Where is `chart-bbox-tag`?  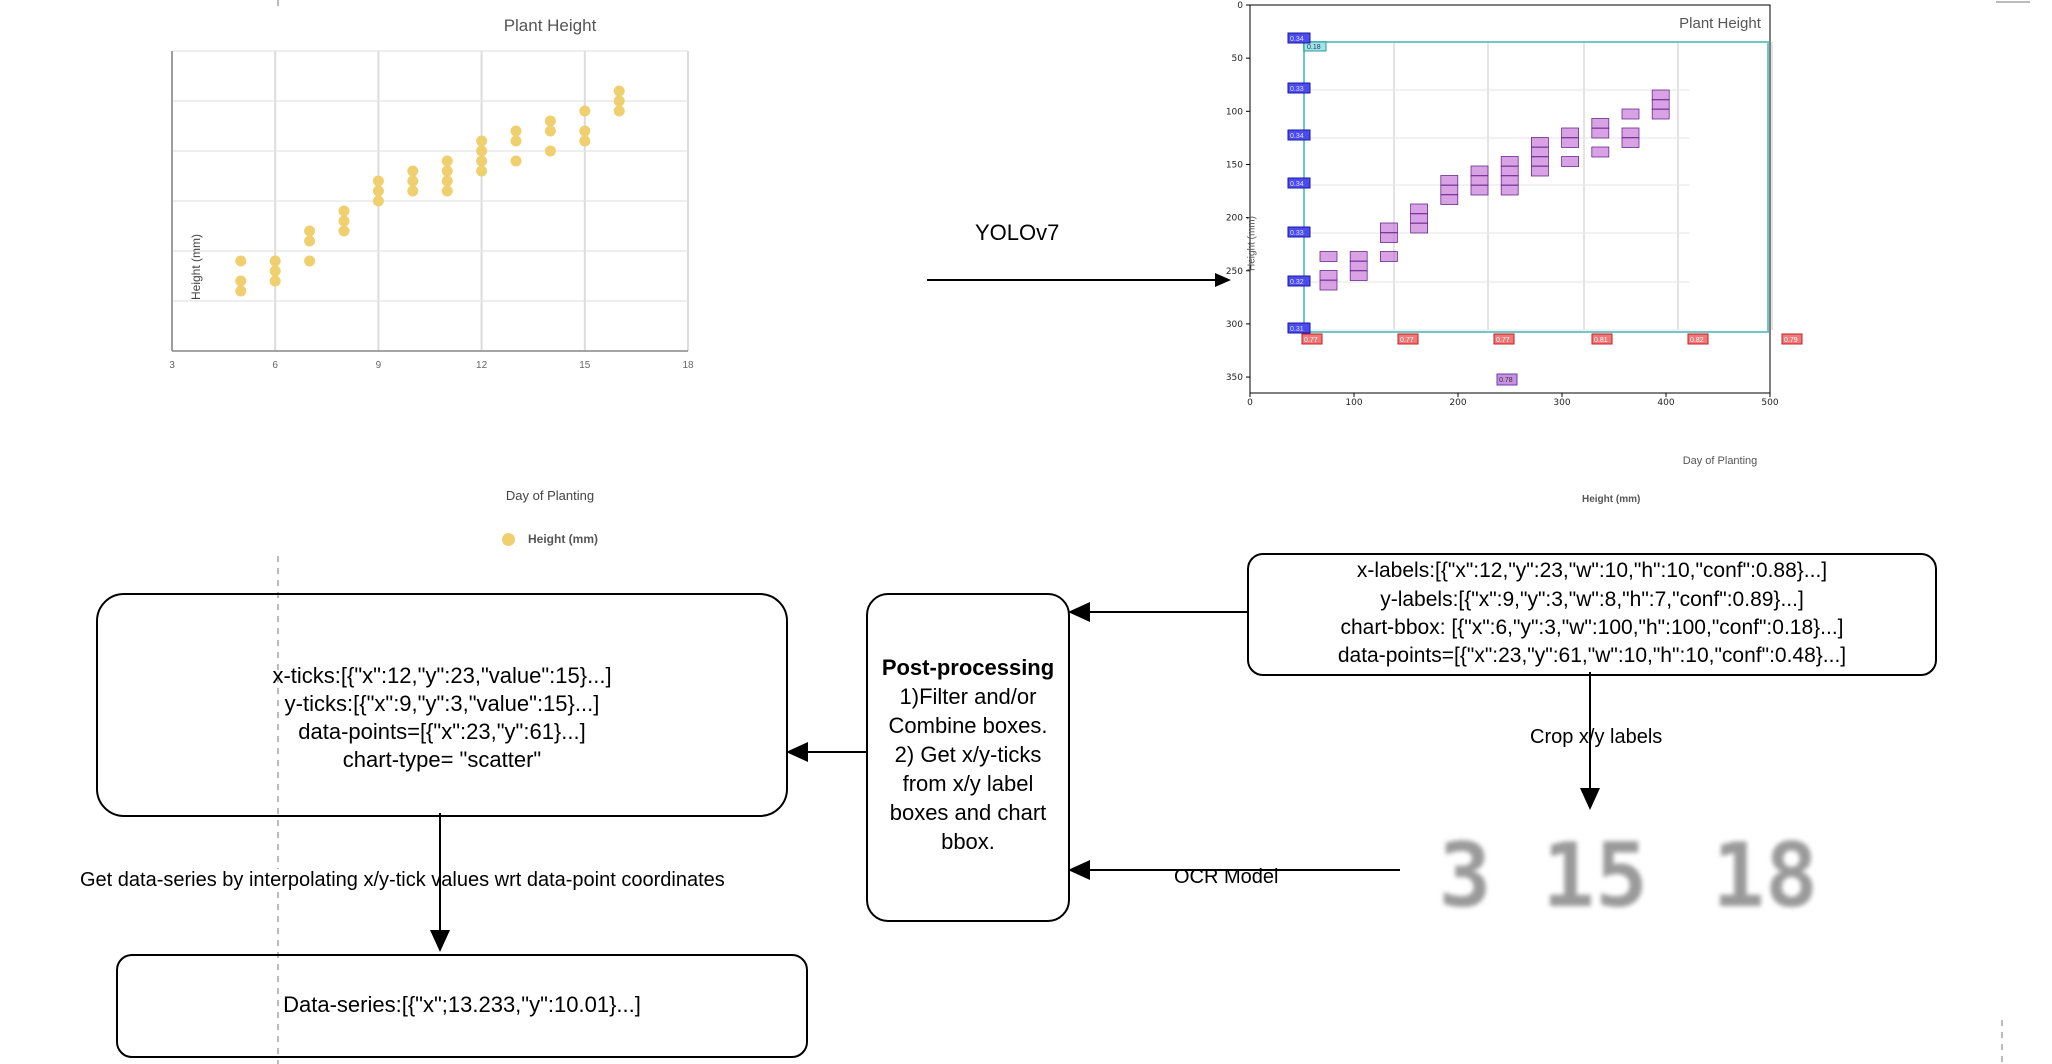
chart-bbox-tag is located at coordinates (1315, 46).